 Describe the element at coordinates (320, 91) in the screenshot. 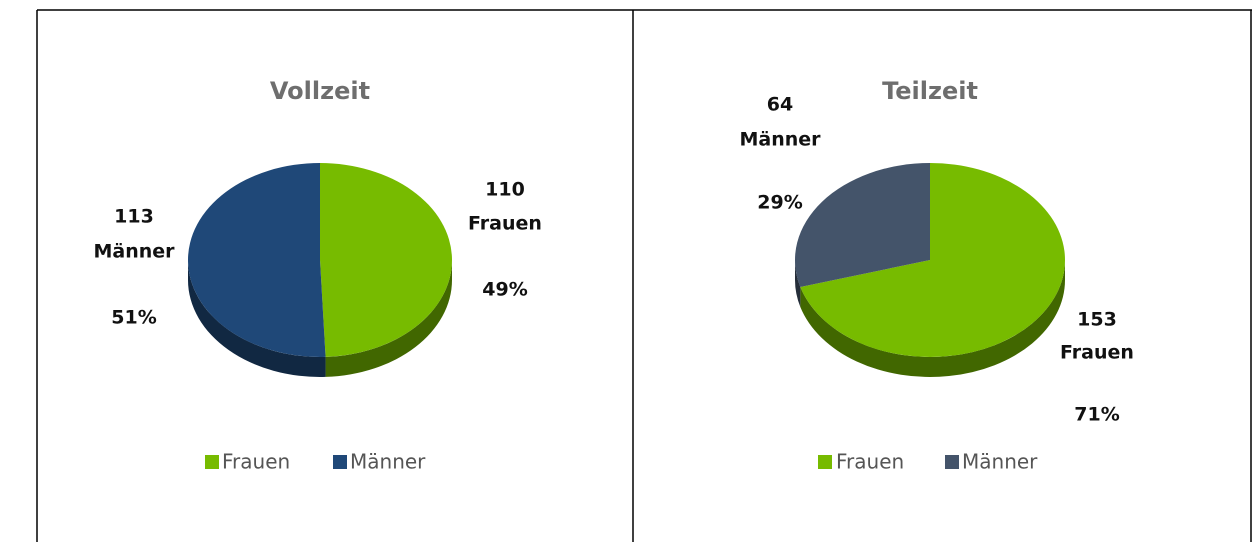

I see `chart-title: Vollzeit` at that location.